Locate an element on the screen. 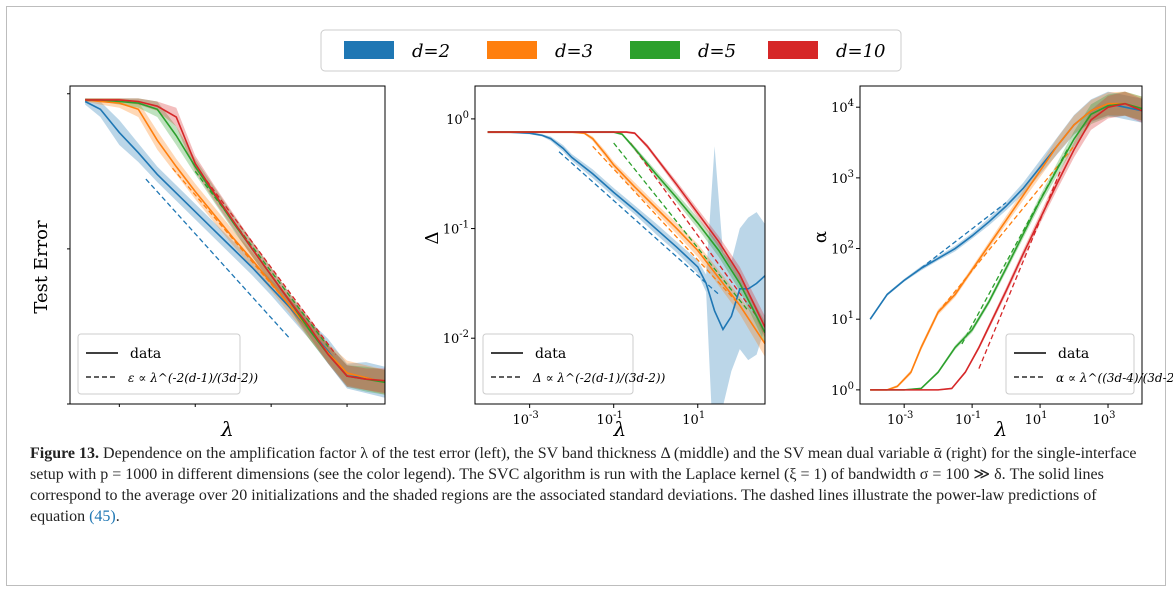  inner-legend: data Δ ∝ λ^(-2(d-1)/(3d-2)) is located at coordinates (574, 364).